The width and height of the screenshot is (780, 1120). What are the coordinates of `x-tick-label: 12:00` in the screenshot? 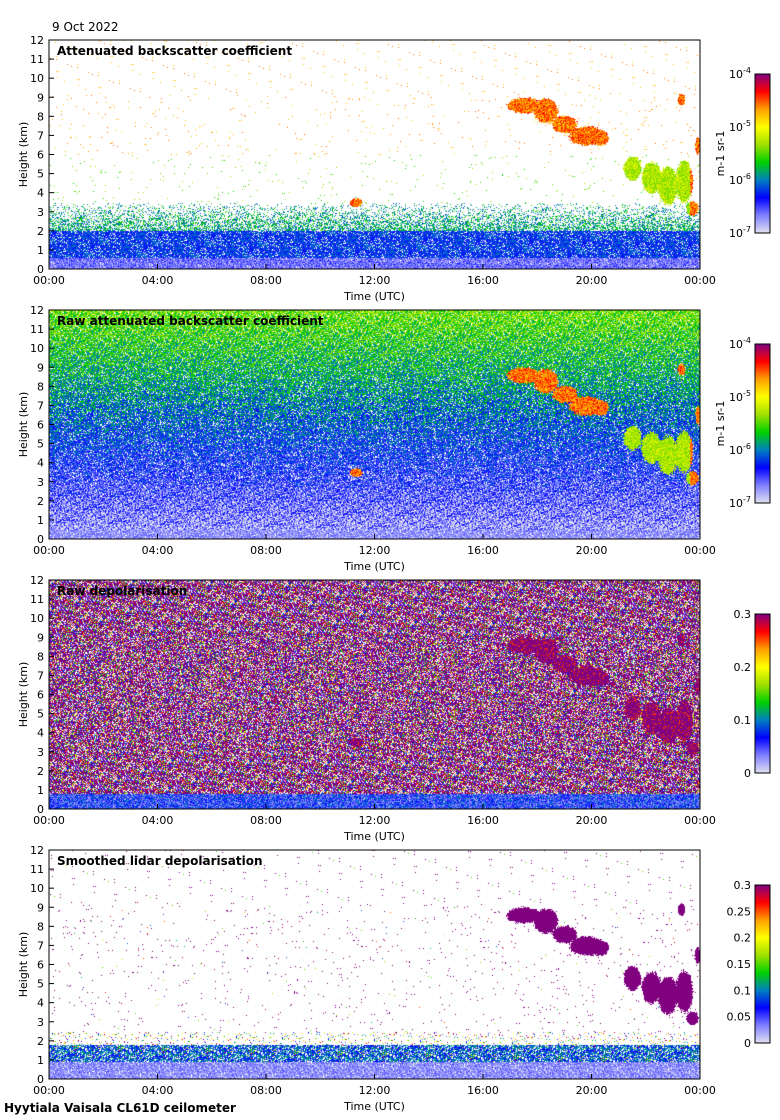 It's located at (375, 820).